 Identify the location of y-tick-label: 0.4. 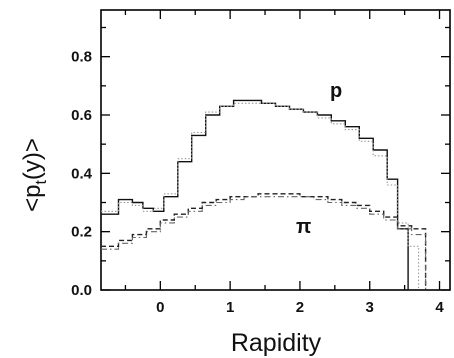
(82, 173).